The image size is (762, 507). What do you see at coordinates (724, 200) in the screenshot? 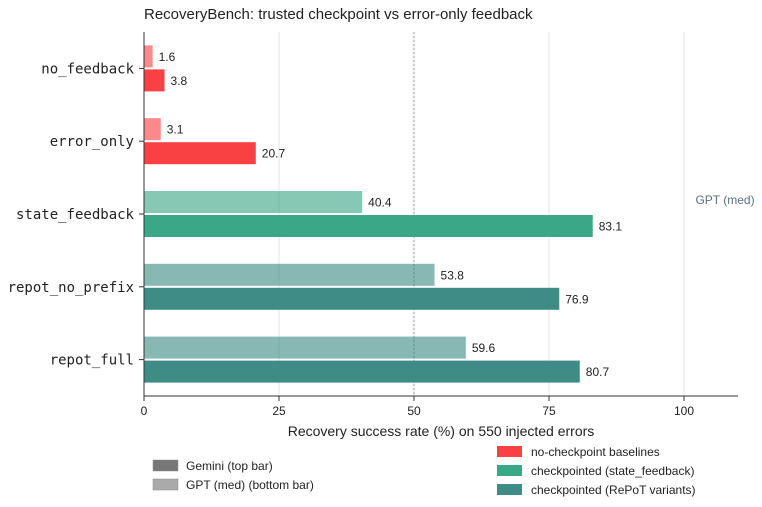
I see `annotation-text: GPT (med)` at bounding box center [724, 200].